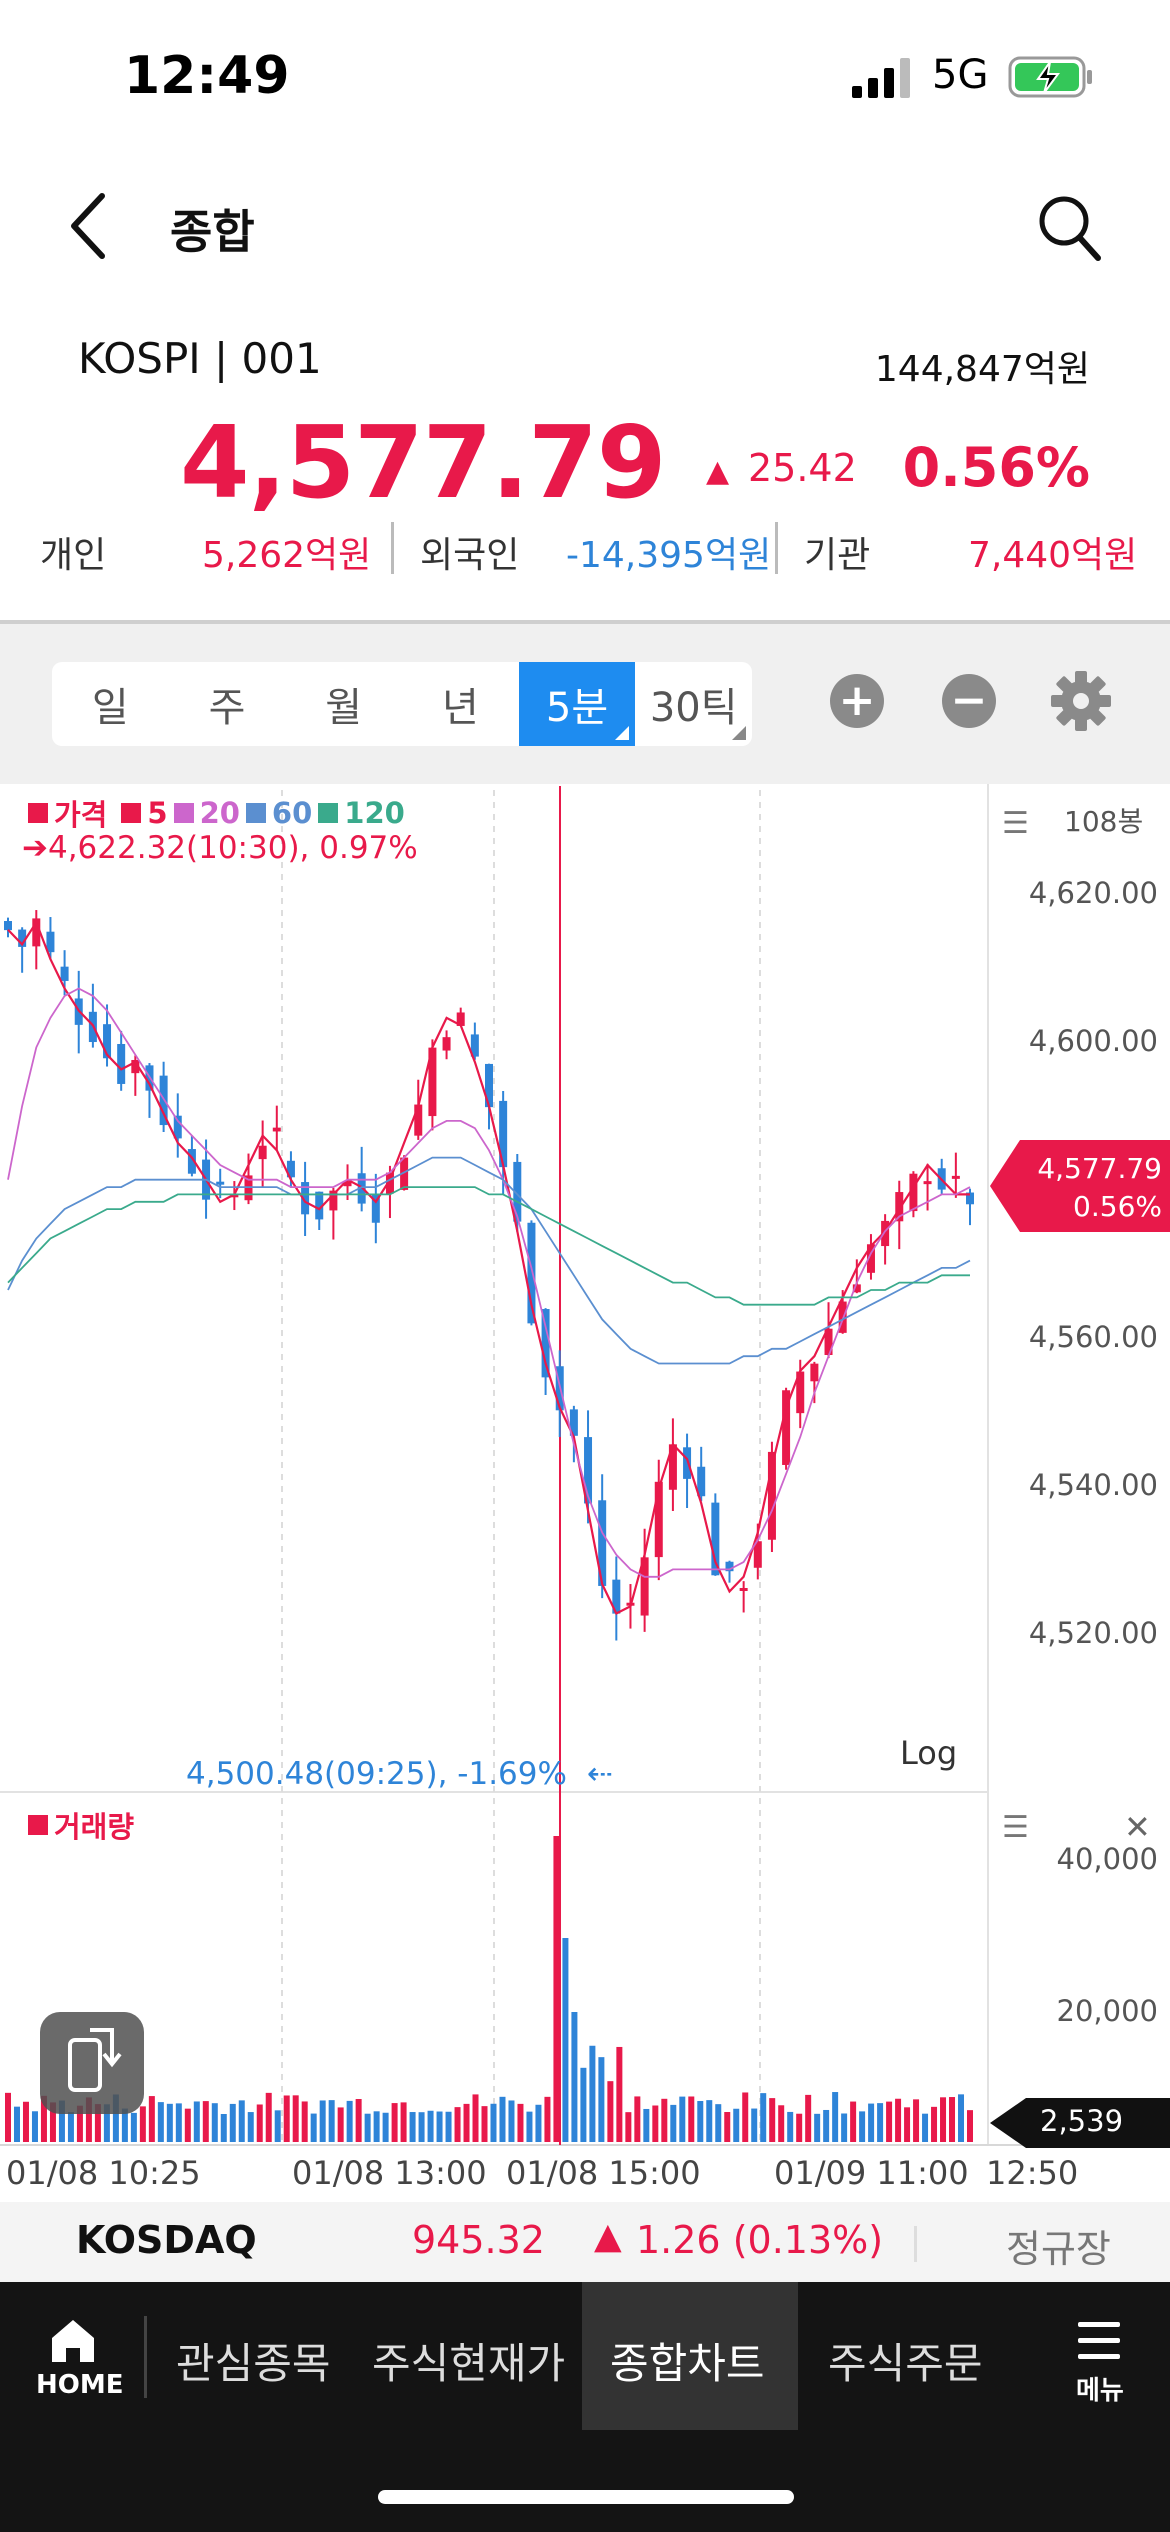 The image size is (1170, 2532). I want to click on gear-icon, so click(1081, 701).